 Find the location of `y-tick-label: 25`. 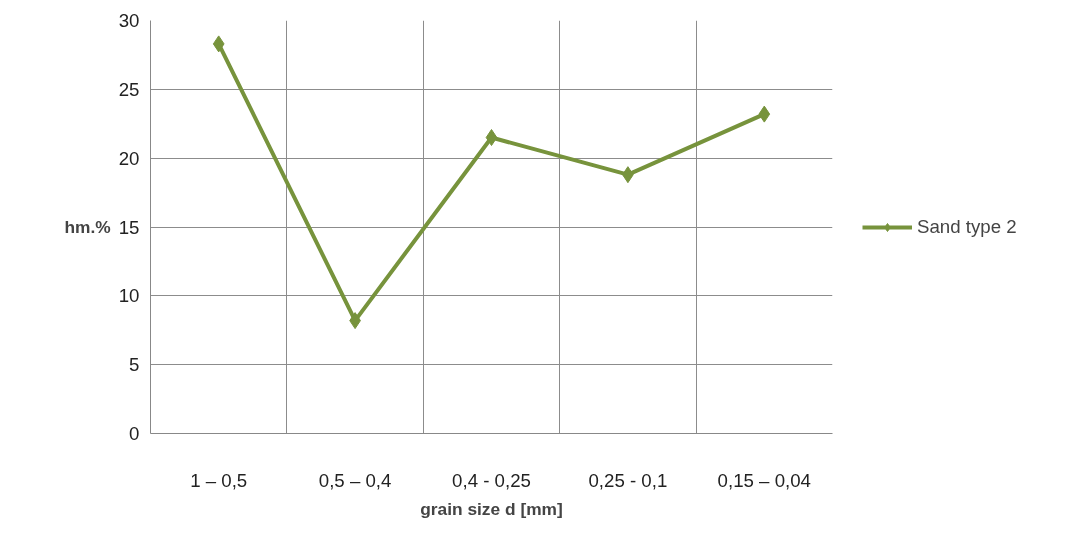

y-tick-label: 25 is located at coordinates (129, 89).